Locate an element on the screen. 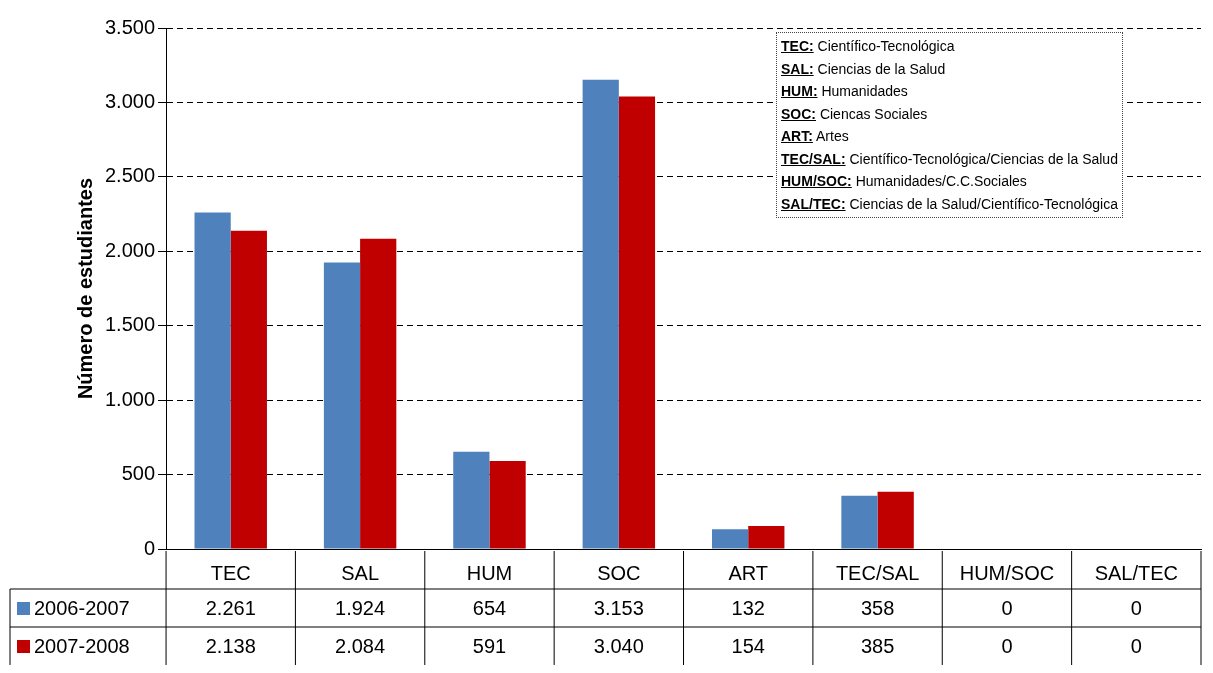 The height and width of the screenshot is (673, 1213). annotation: SAL: Ciencias de la Salud is located at coordinates (864, 69).